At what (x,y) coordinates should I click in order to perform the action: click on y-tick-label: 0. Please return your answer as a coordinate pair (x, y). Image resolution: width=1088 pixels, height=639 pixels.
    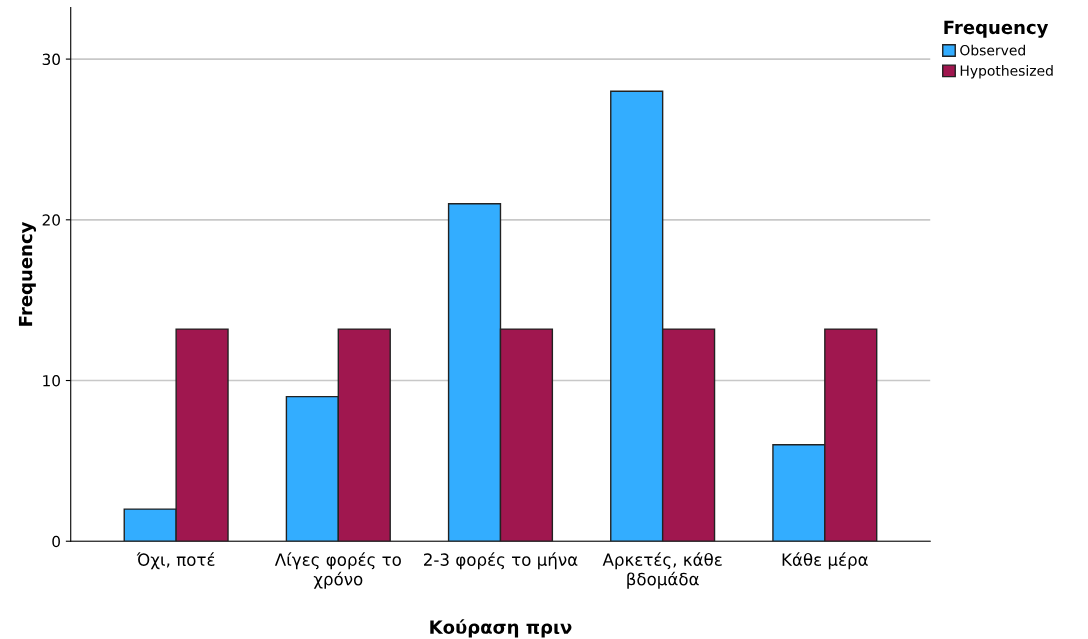
    Looking at the image, I should click on (56, 541).